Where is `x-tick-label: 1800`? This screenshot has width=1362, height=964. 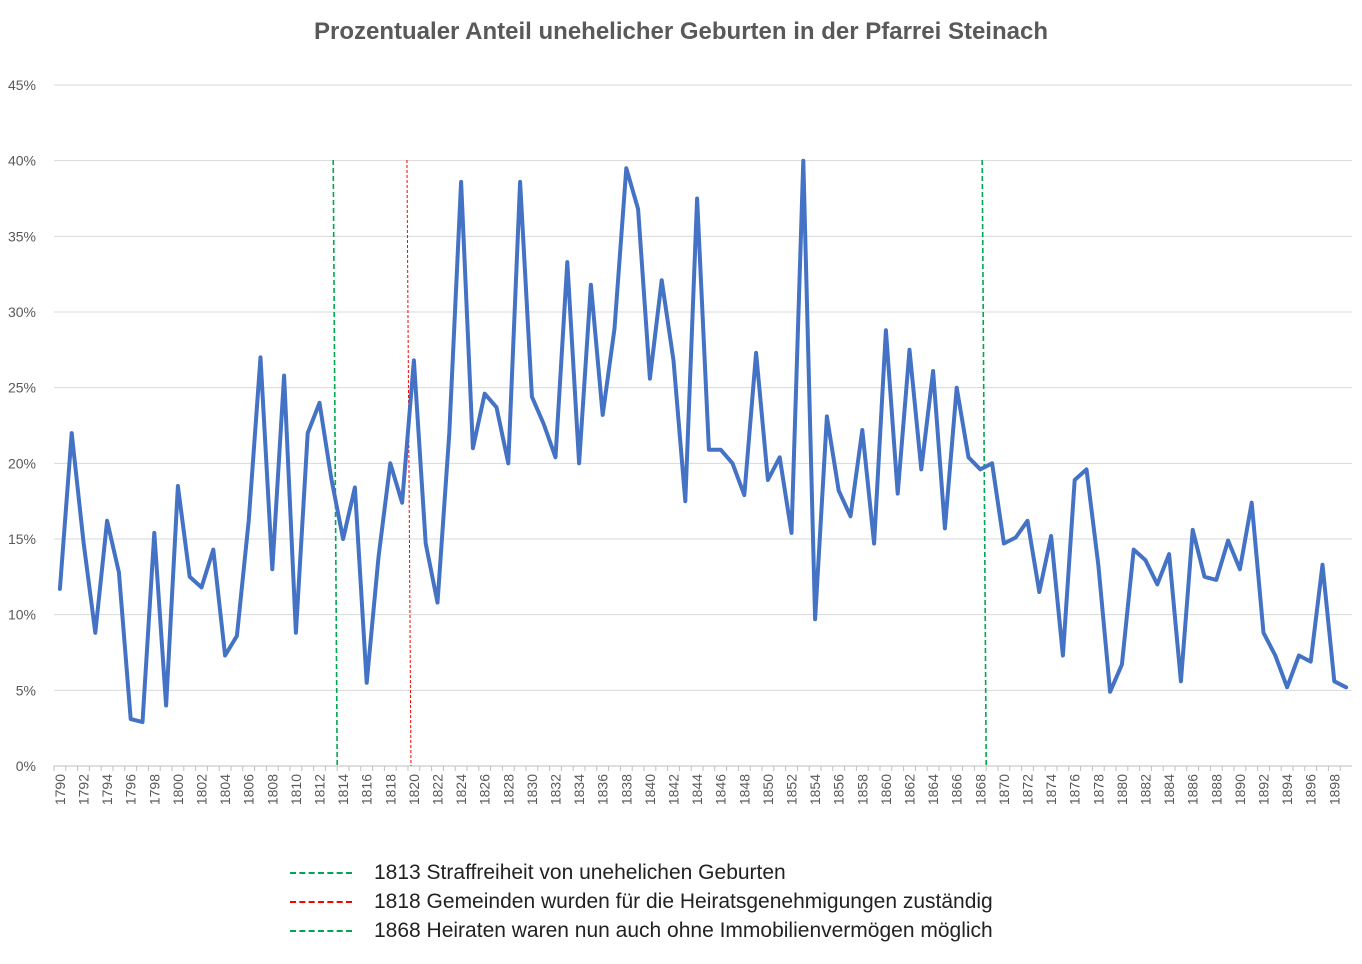
x-tick-label: 1800 is located at coordinates (178, 789).